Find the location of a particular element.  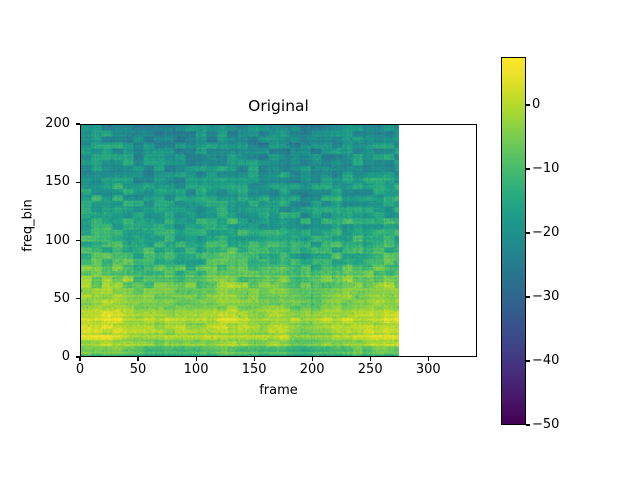

colorbar-tick-label: −50 is located at coordinates (546, 424).